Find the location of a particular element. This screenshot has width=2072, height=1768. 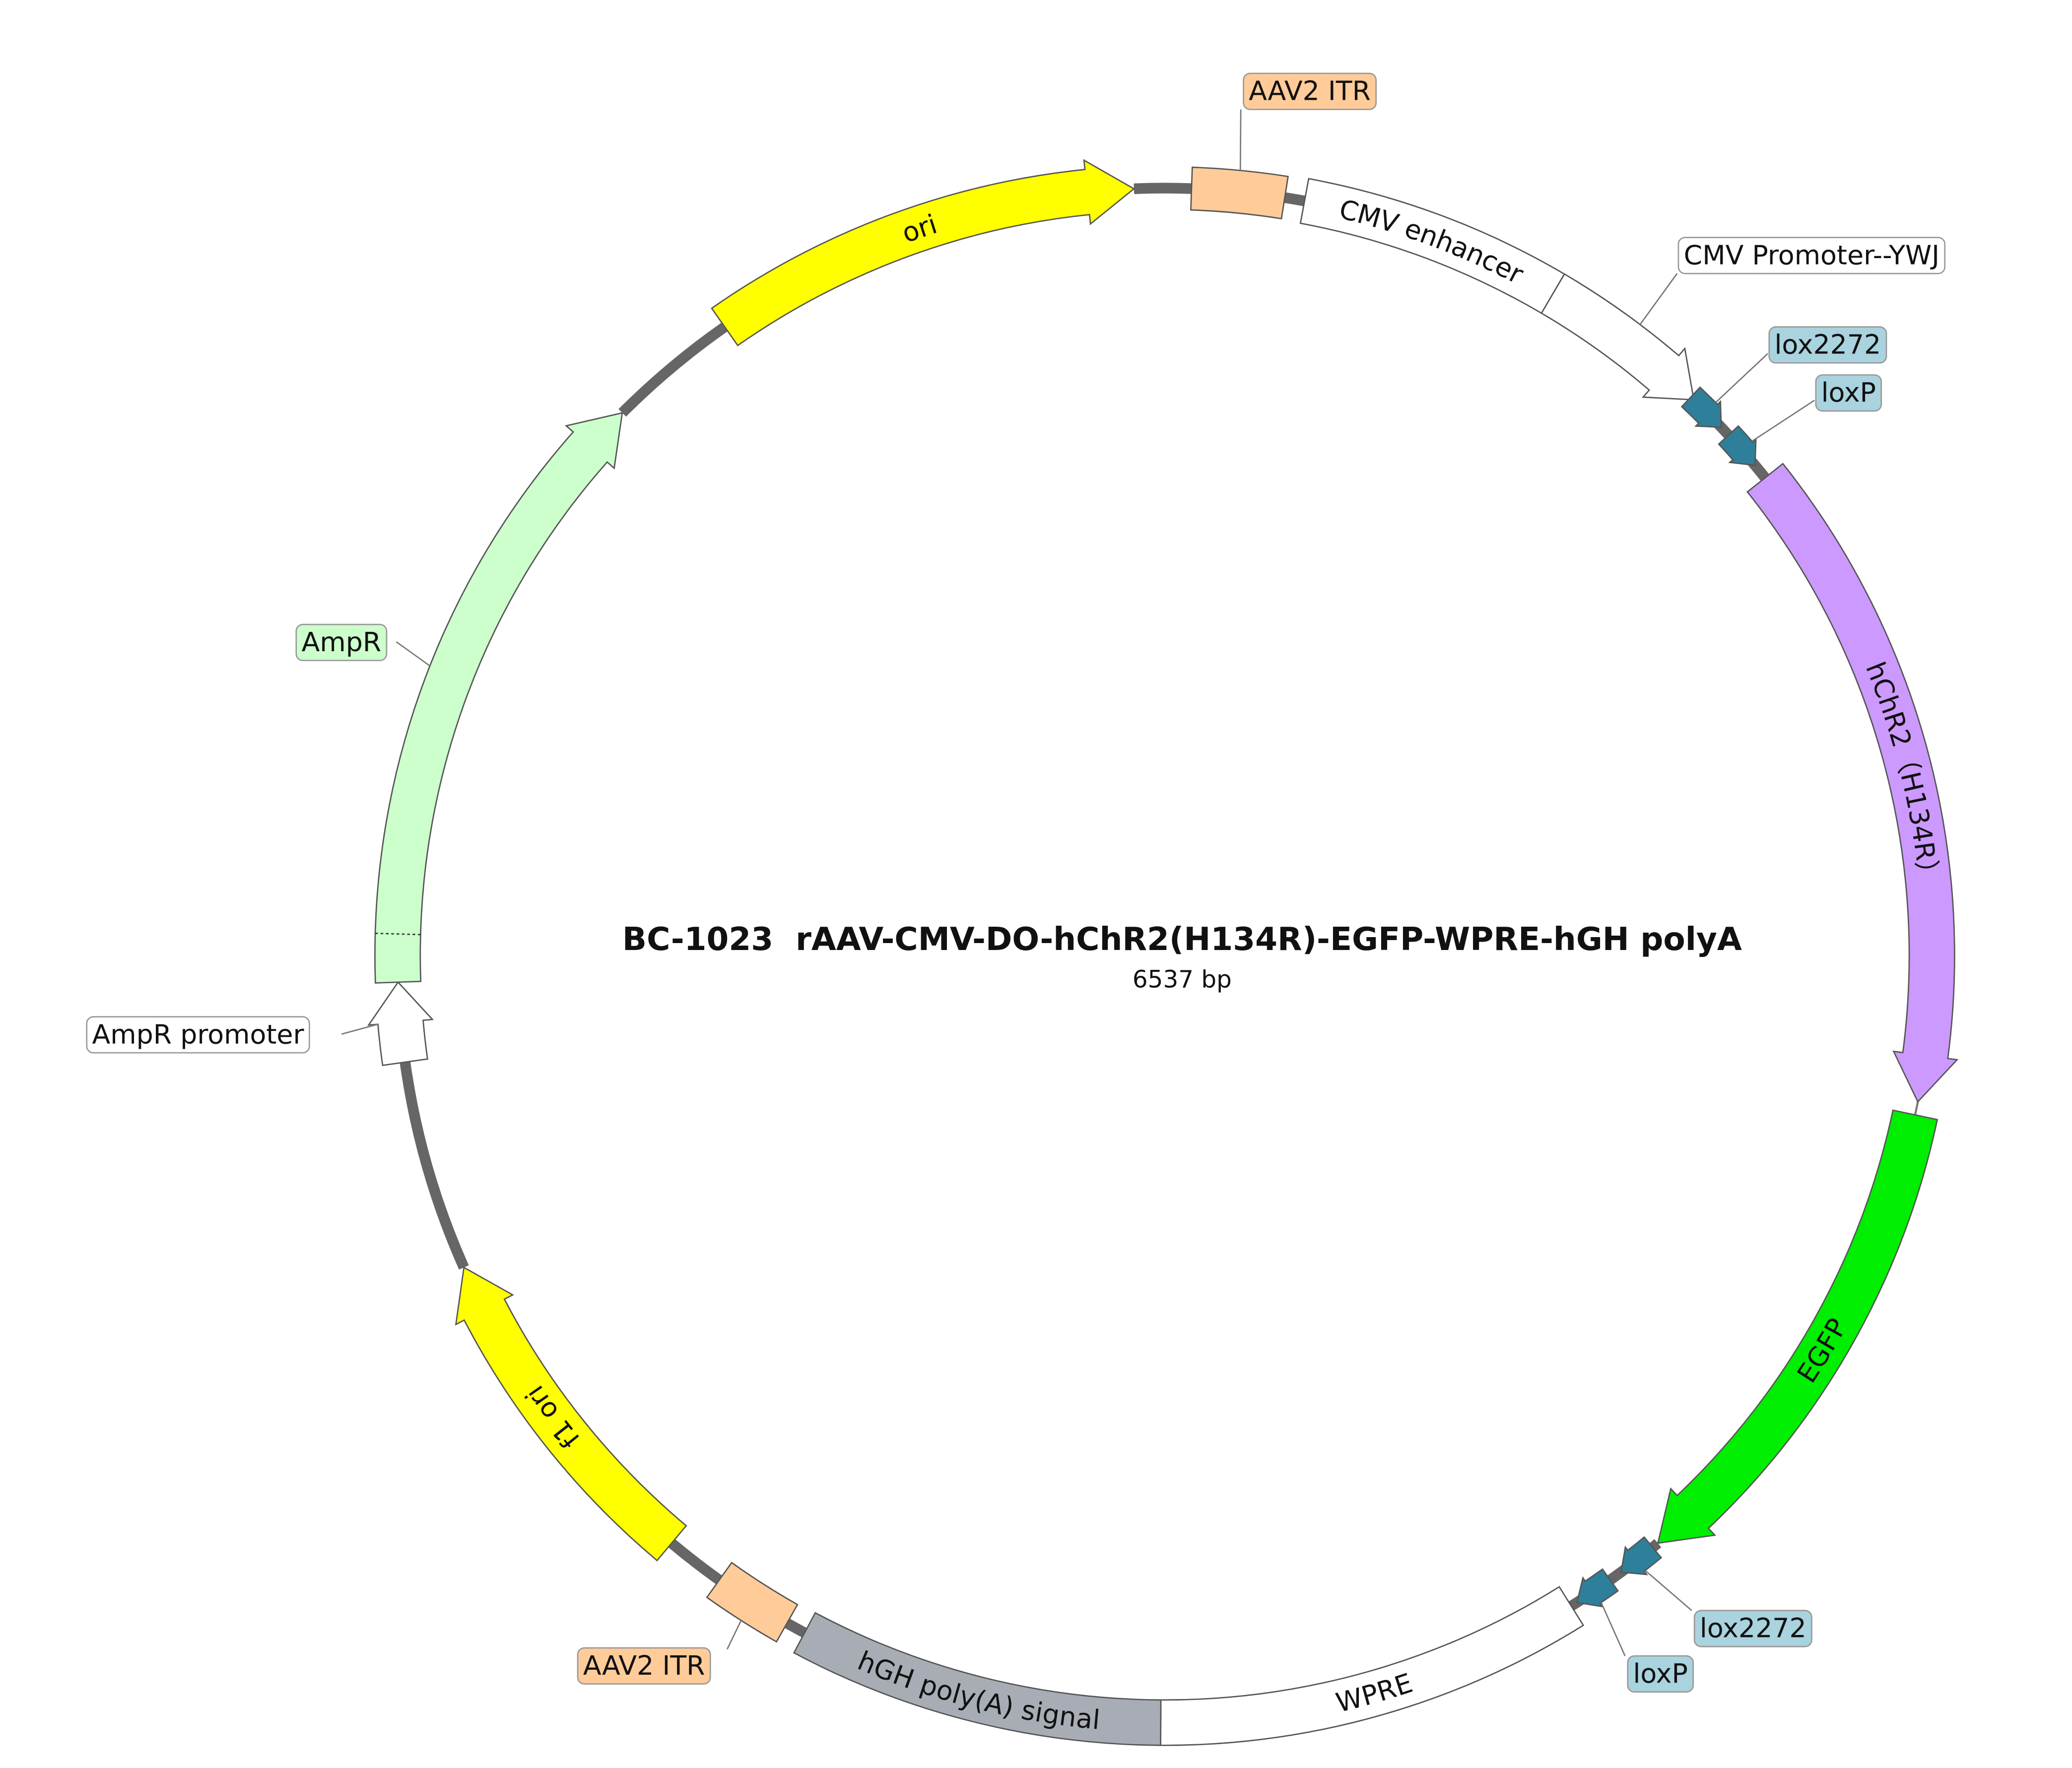

callout-label: AmpR is located at coordinates (342, 642).